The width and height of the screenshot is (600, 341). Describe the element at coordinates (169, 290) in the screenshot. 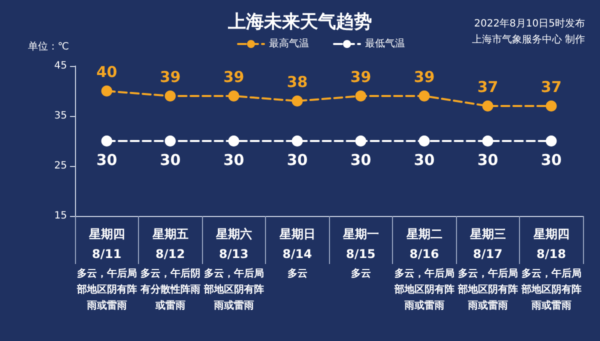

I see `text: 多云，午后阴有分散性阵雨或雷雨` at that location.